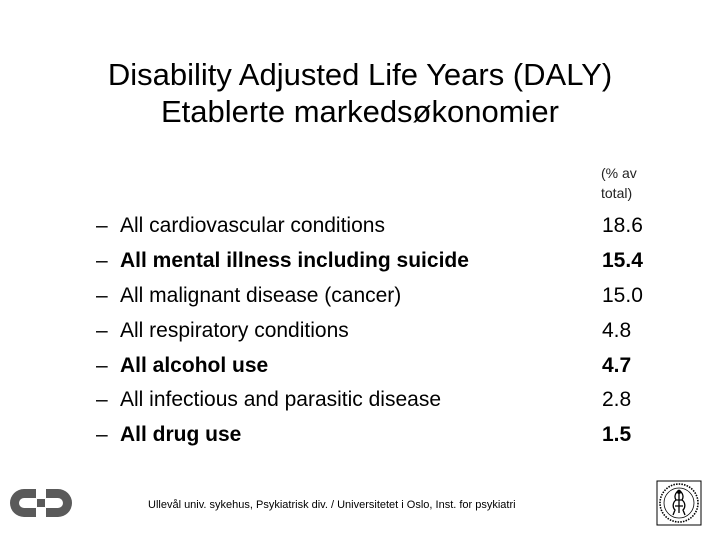 The width and height of the screenshot is (720, 540). Describe the element at coordinates (622, 261) in the screenshot. I see `item-value: 15.4` at that location.